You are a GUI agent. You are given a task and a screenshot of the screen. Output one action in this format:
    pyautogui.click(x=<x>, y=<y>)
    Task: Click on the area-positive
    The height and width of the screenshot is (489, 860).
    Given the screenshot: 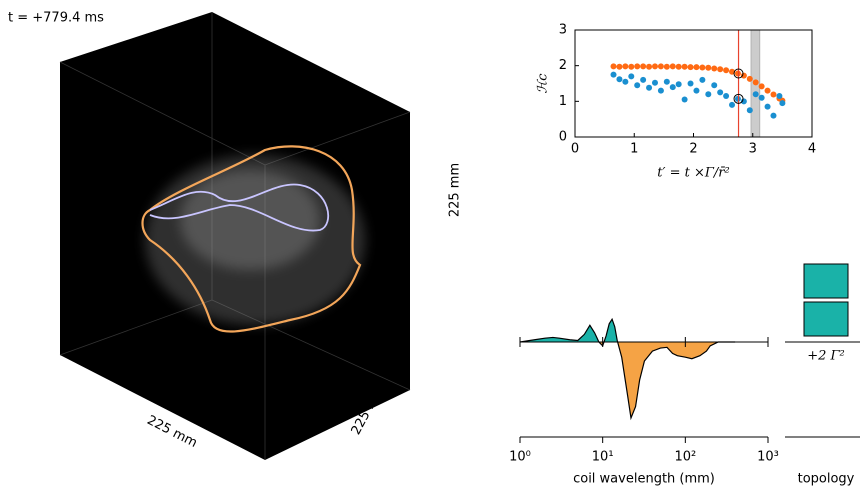 What is the action you would take?
    pyautogui.click(x=628, y=330)
    